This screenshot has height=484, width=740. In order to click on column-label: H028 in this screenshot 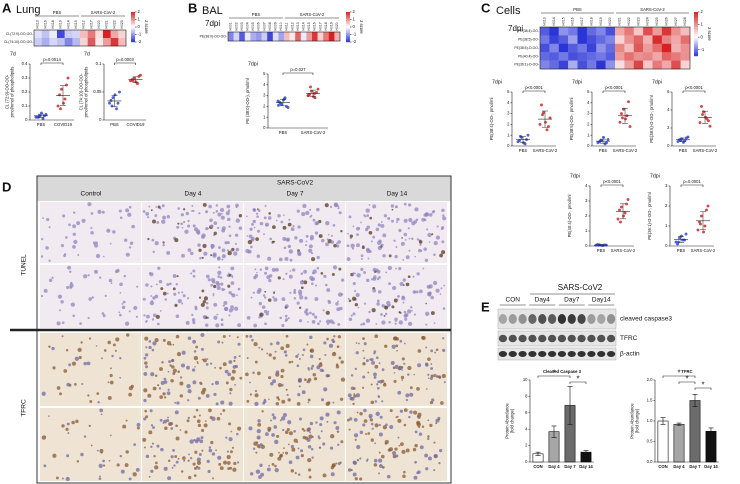, I will do `click(685, 21)`.